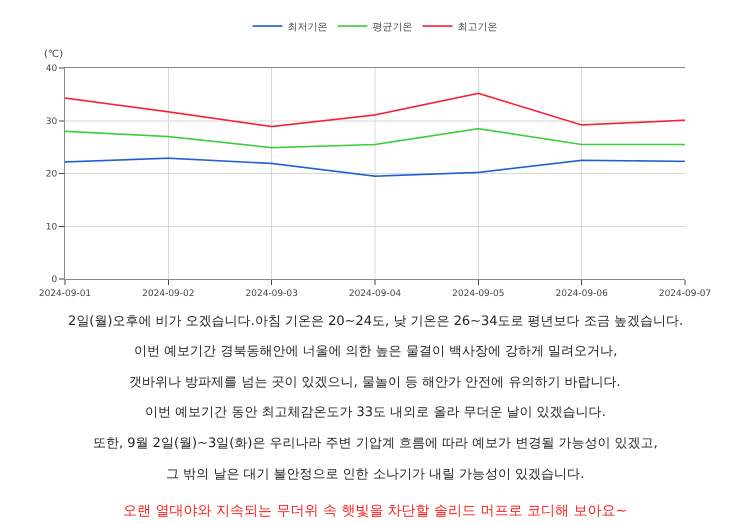  Describe the element at coordinates (52, 121) in the screenshot. I see `y-tick-label: 30` at that location.